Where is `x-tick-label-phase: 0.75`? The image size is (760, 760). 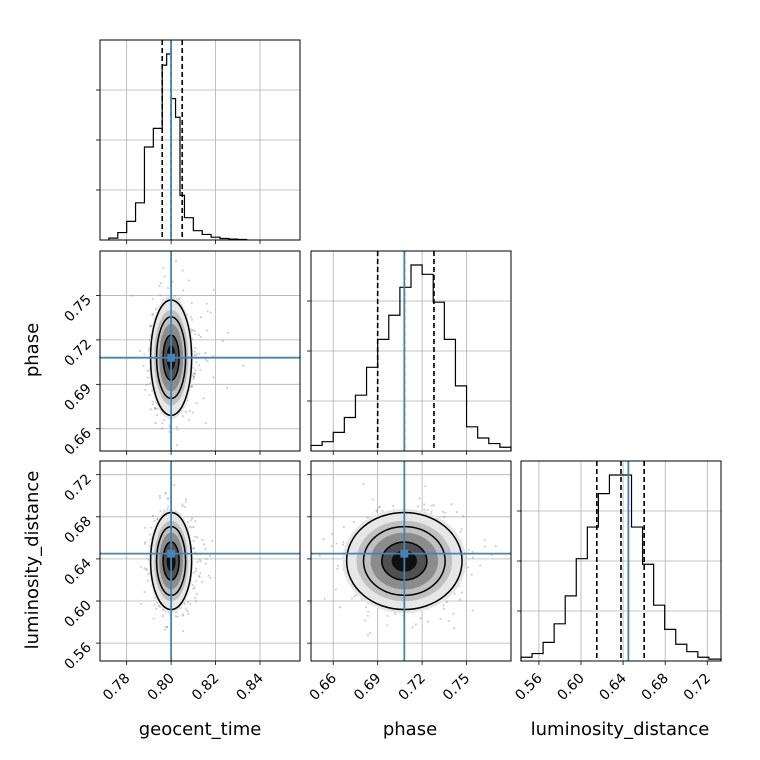 x-tick-label-phase: 0.75 is located at coordinates (456, 687).